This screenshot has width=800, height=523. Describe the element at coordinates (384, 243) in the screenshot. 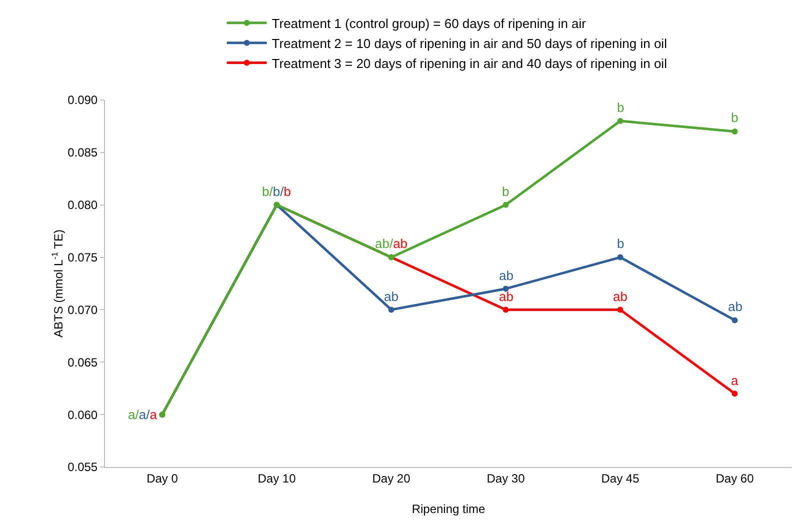

I see `data-label: ab/` at that location.